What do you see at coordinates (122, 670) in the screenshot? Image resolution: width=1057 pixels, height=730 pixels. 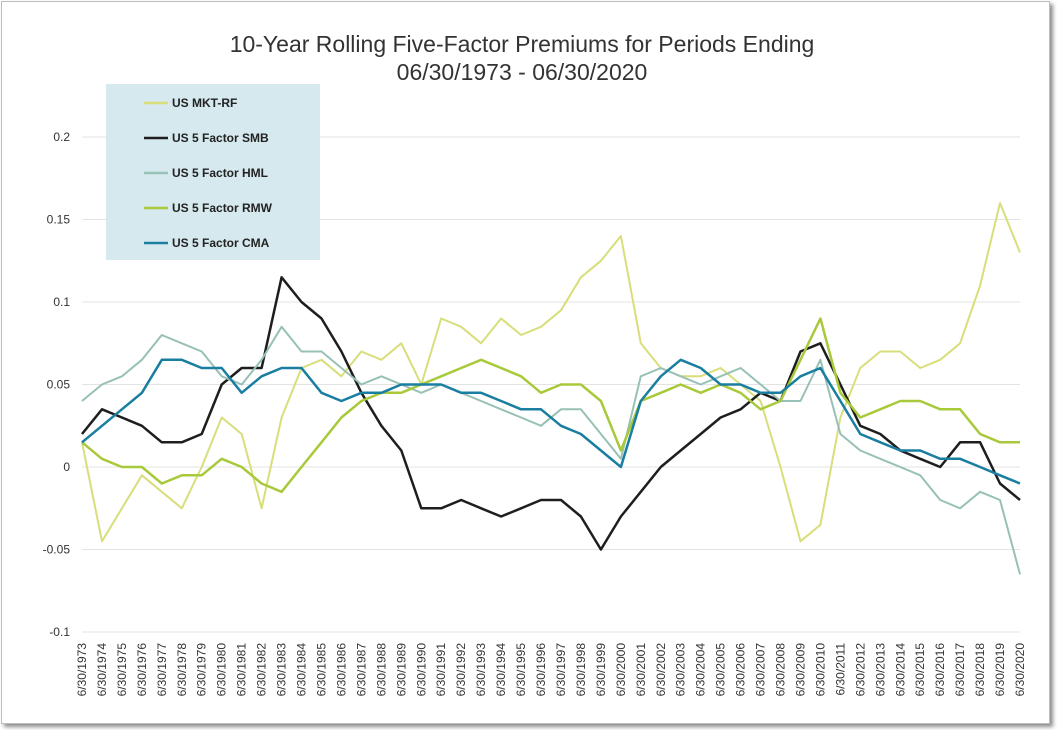 I see `x-tick-label: 6/30/1975` at bounding box center [122, 670].